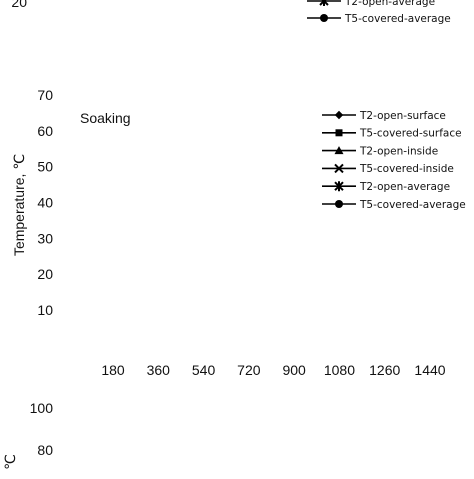  I want to click on x-marker-icon, so click(339, 168).